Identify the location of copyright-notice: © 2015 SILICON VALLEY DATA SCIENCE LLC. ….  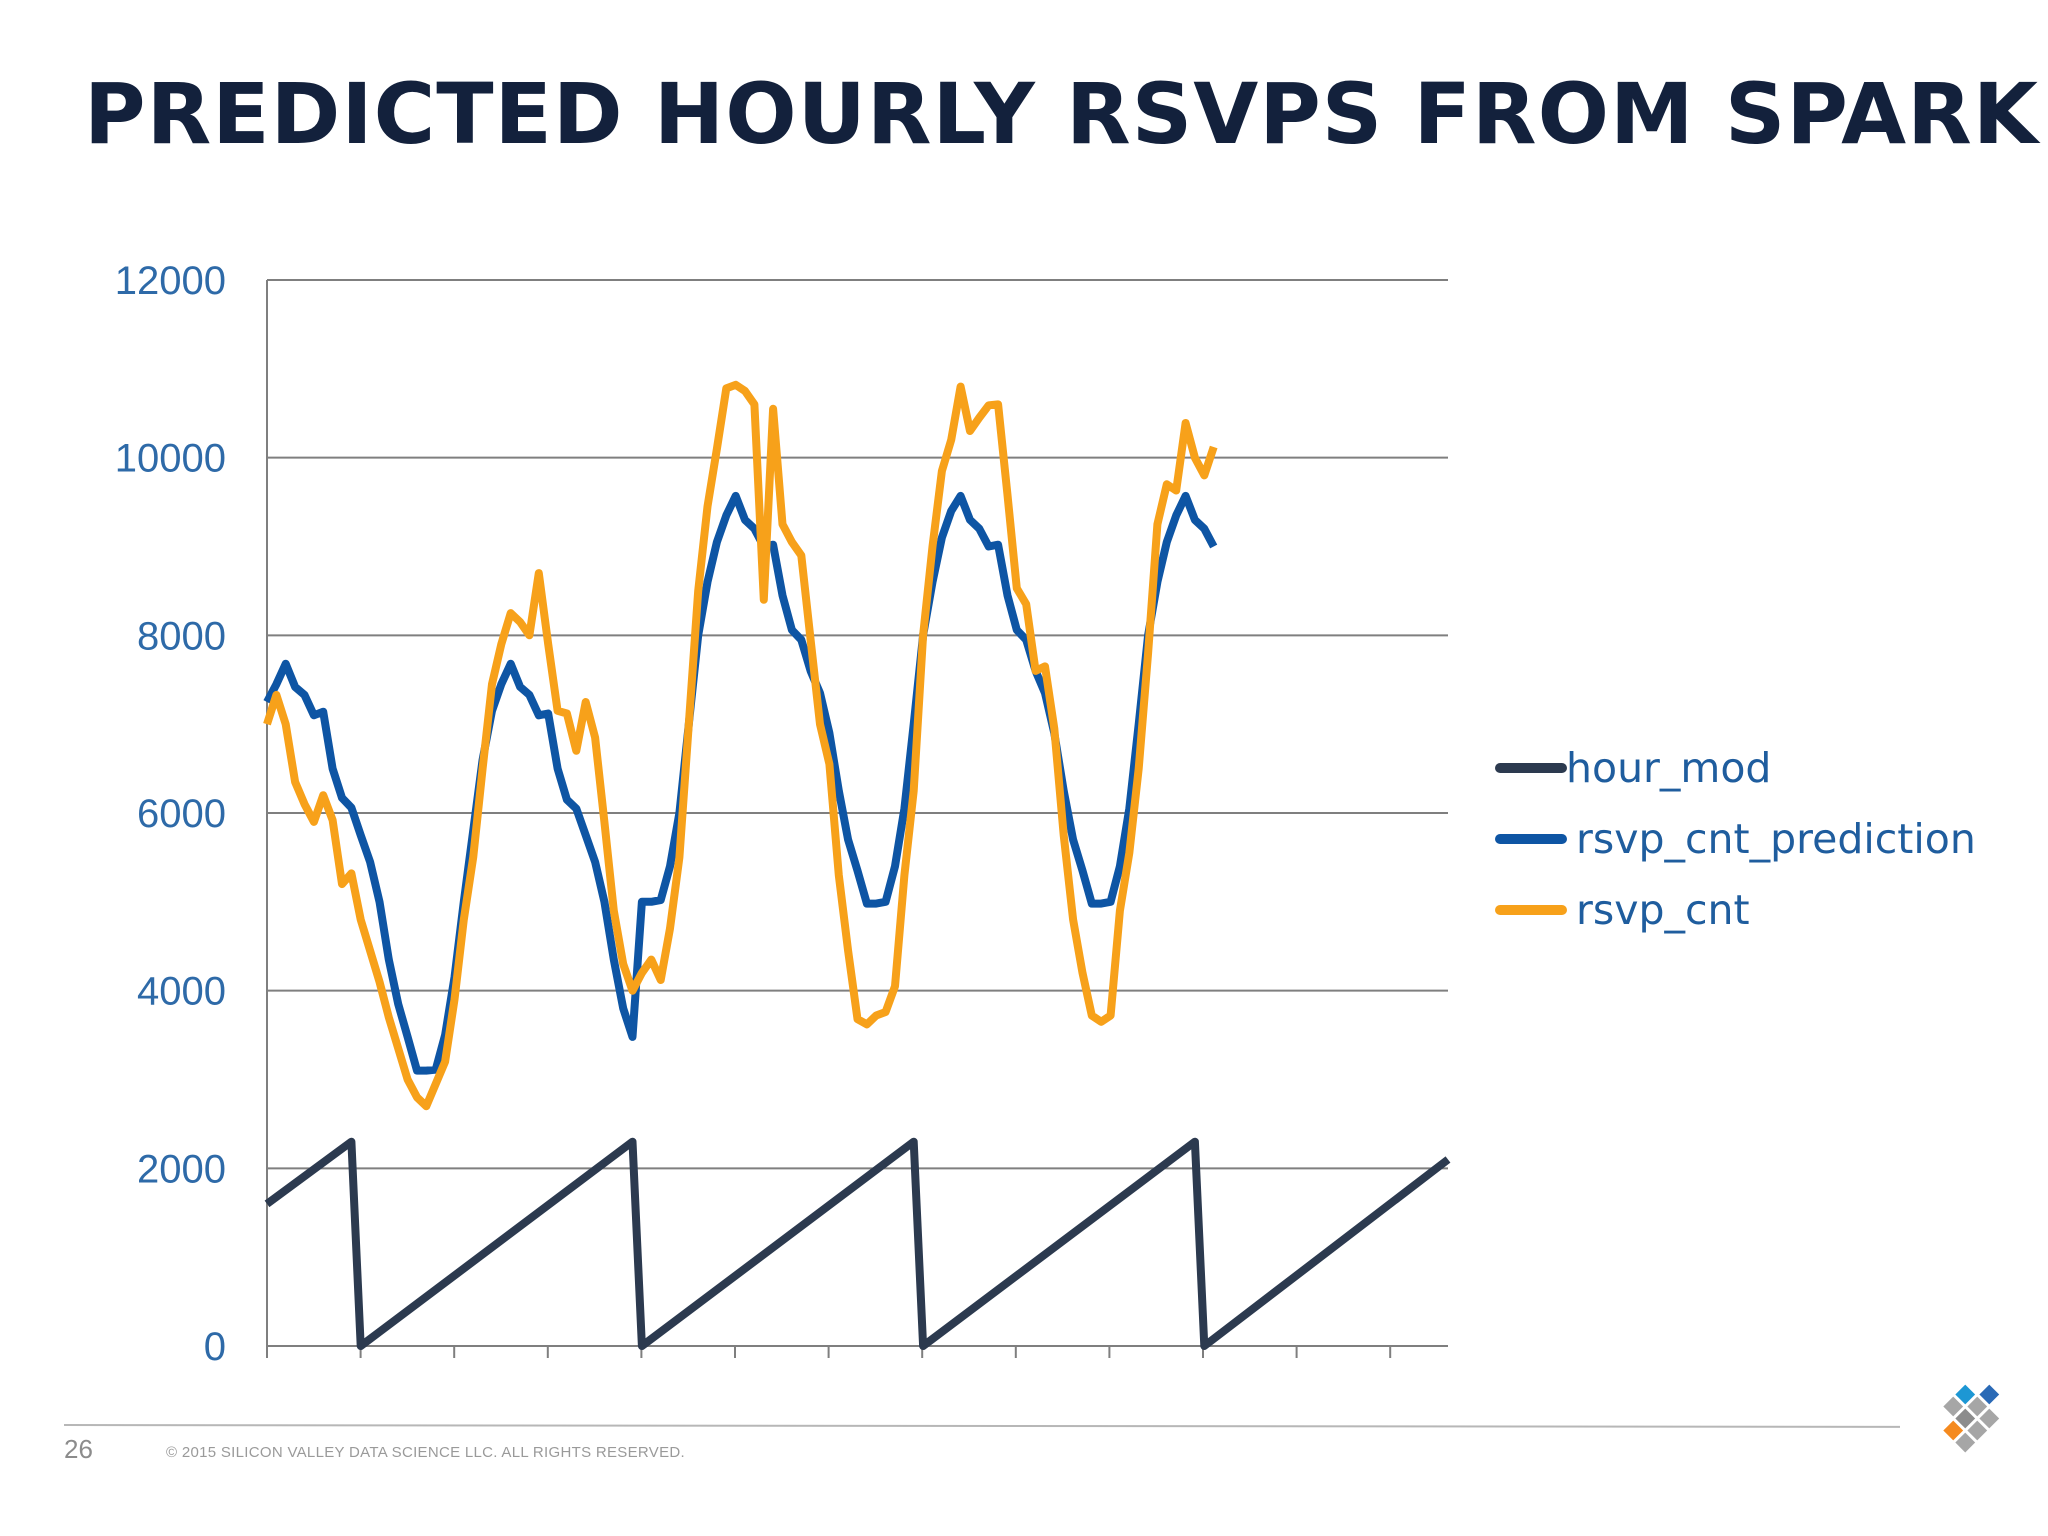
(425, 1452).